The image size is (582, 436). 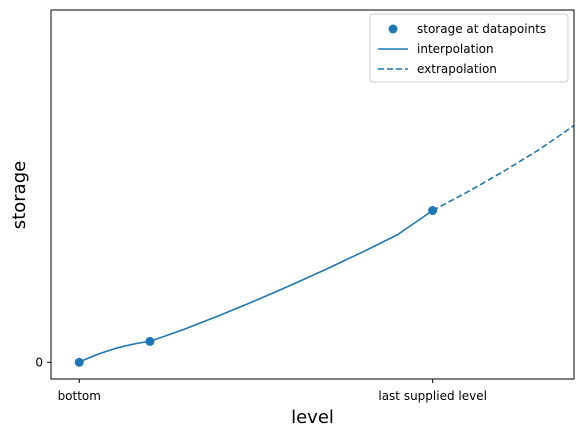 What do you see at coordinates (312, 417) in the screenshot?
I see `x-axis-label: level` at bounding box center [312, 417].